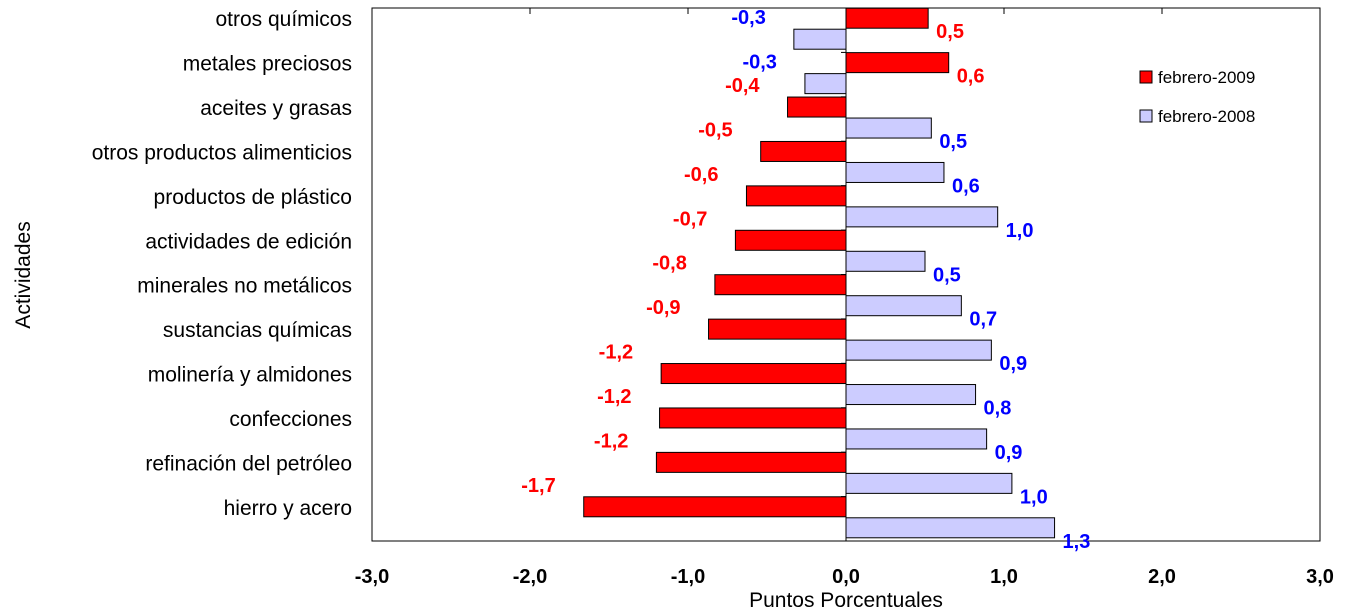 This screenshot has width=1357, height=615. I want to click on legend-label-0: febrero-2009, so click(1206, 77).